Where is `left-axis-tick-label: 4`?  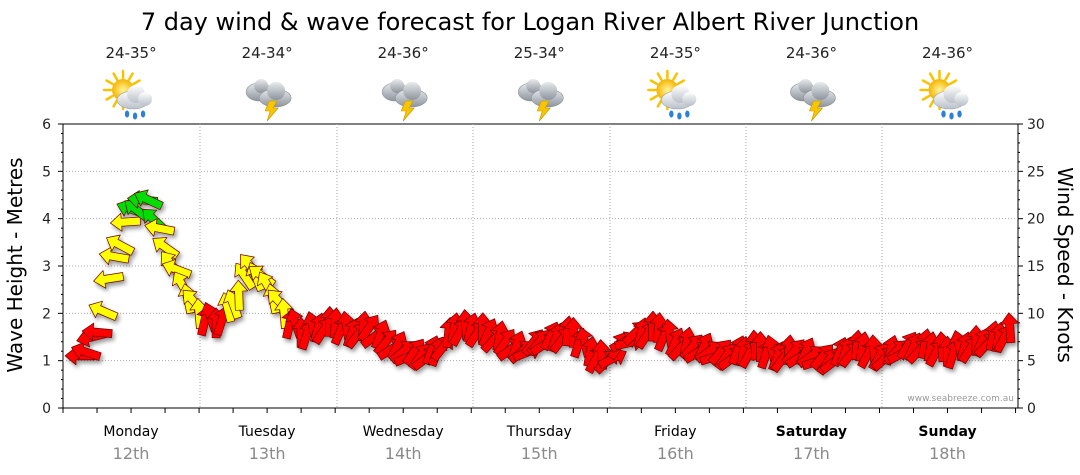 left-axis-tick-label: 4 is located at coordinates (46, 220).